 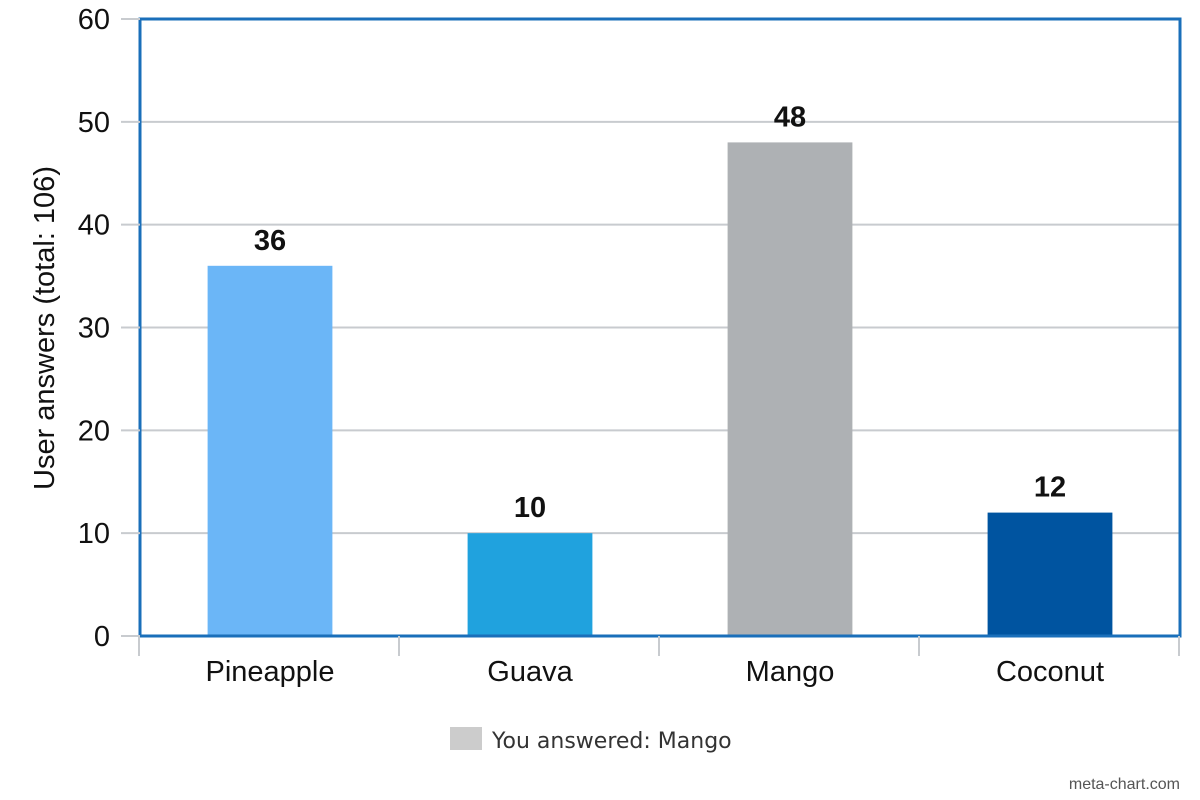 I want to click on x-tick-label: Pineapple, so click(x=270, y=672).